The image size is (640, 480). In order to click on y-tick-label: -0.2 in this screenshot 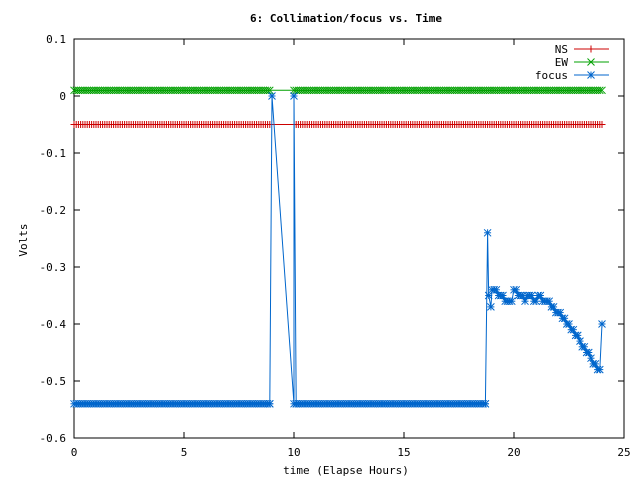, I will do `click(53, 210)`.